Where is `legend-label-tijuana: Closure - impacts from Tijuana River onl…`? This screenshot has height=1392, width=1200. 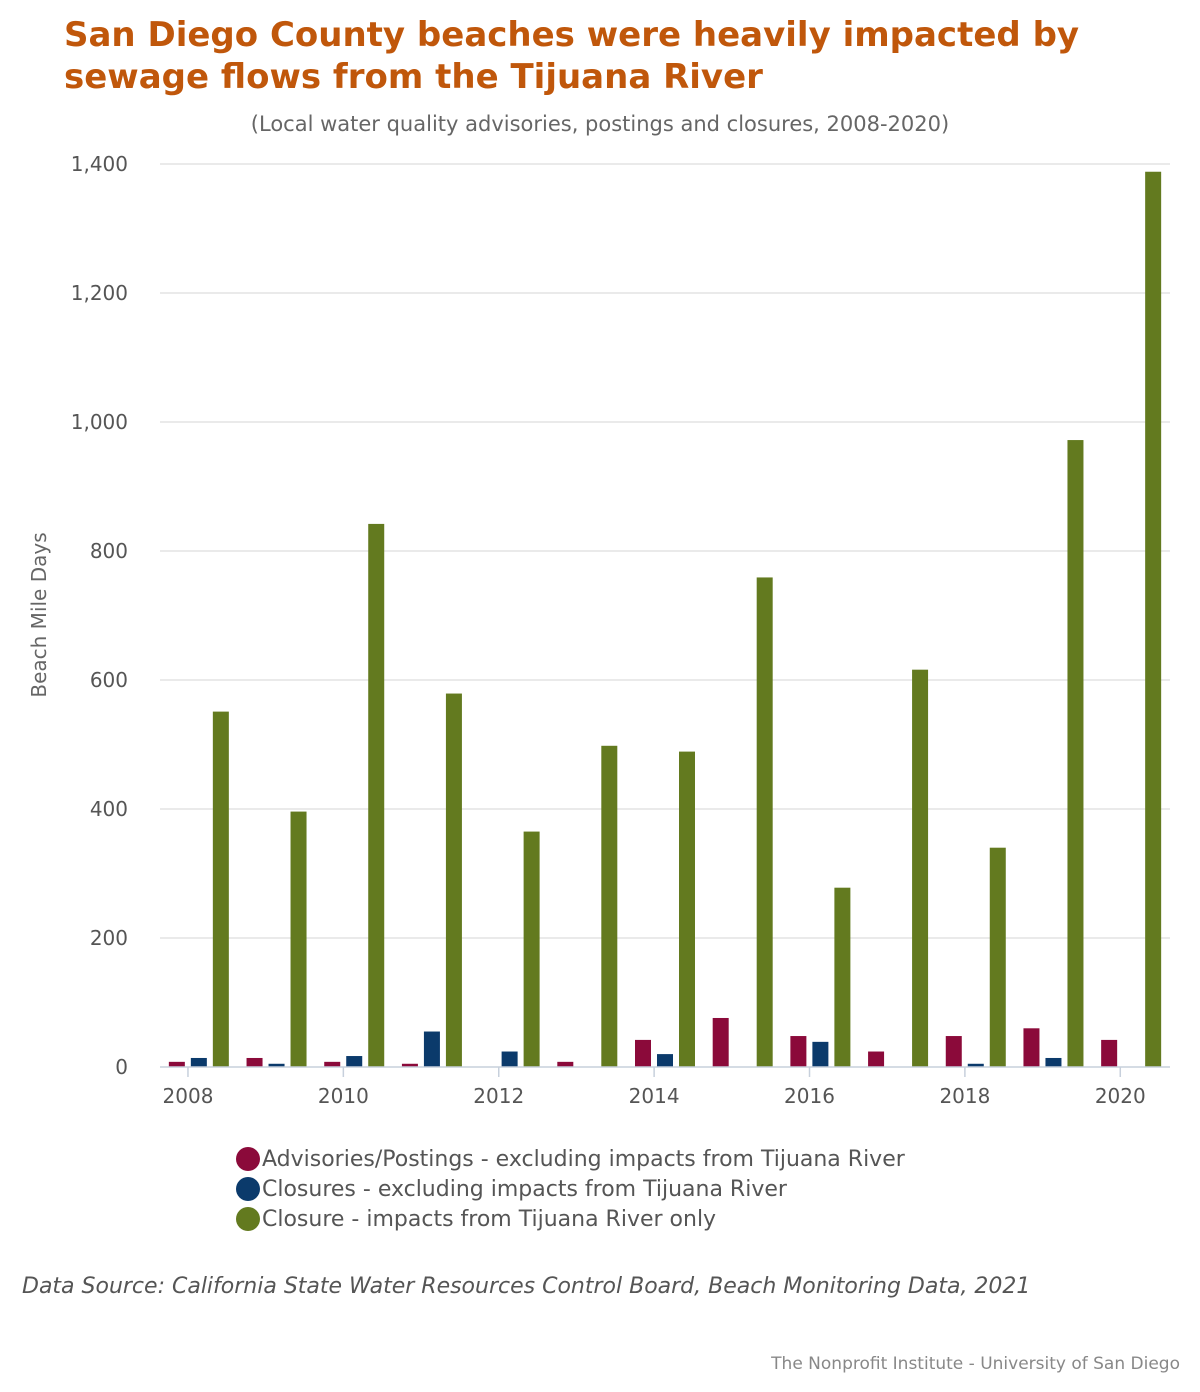 legend-label-tijuana: Closure - impacts from Tijuana River onl… is located at coordinates (489, 1219).